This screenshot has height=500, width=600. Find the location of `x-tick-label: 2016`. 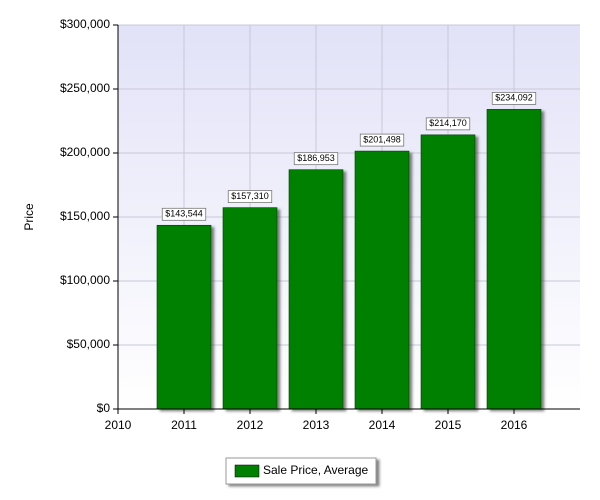

x-tick-label: 2016 is located at coordinates (514, 425).